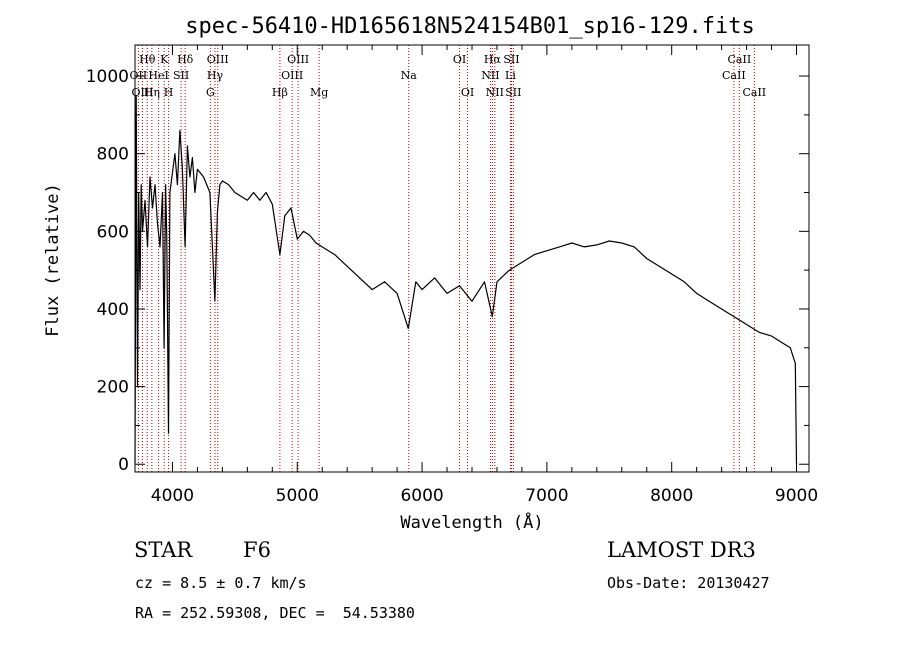  Describe the element at coordinates (681, 550) in the screenshot. I see `survey-name: LAMOST DR3` at that location.